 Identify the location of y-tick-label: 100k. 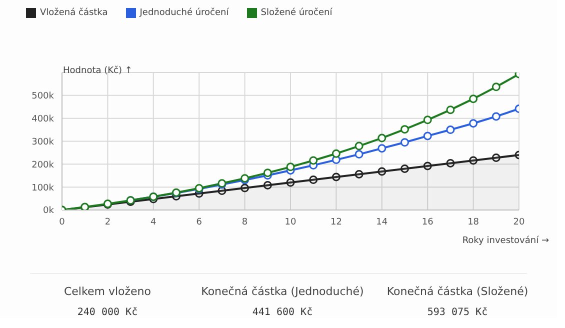
(43, 188).